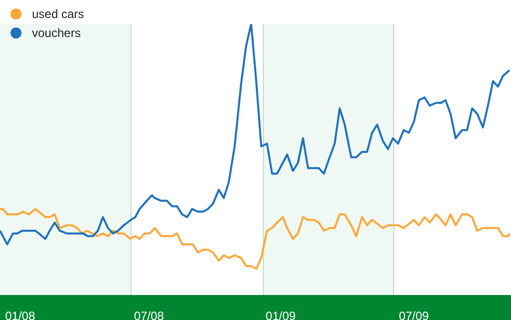 The width and height of the screenshot is (511, 320). What do you see at coordinates (20, 314) in the screenshot?
I see `x-tick-label: 01/08` at bounding box center [20, 314].